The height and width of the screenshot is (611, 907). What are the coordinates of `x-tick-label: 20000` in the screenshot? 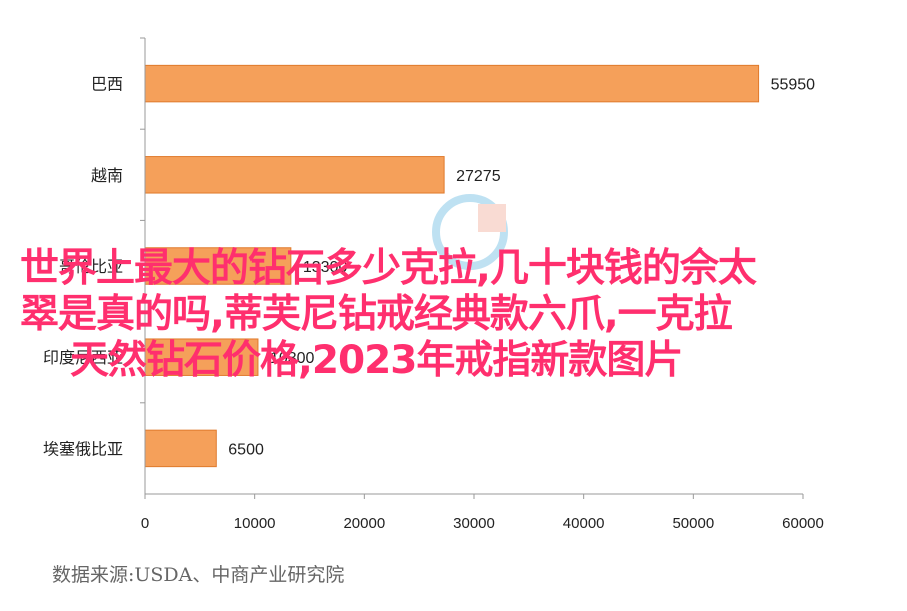 It's located at (364, 523).